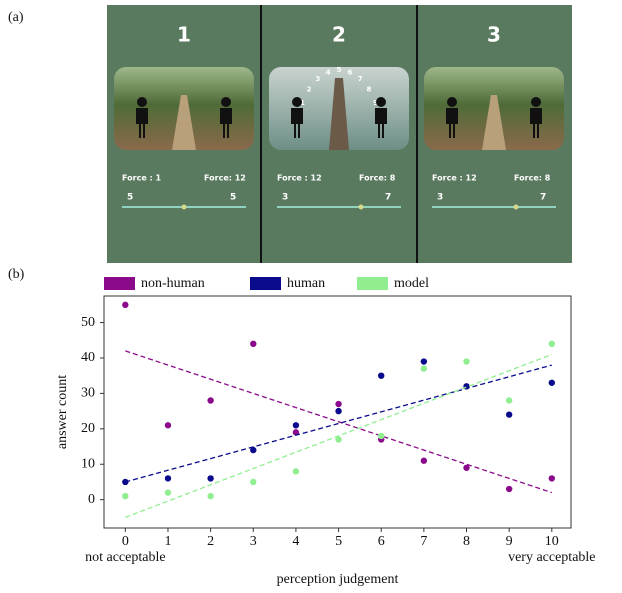  Describe the element at coordinates (350, 72) in the screenshot. I see `image-label: 6` at that location.